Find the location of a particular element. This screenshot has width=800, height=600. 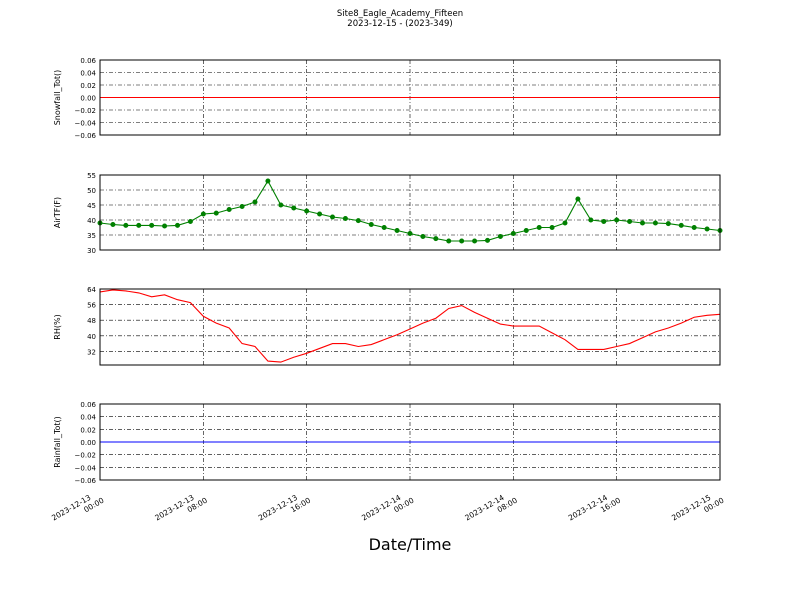

y-tick-label: 55 is located at coordinates (91, 176).